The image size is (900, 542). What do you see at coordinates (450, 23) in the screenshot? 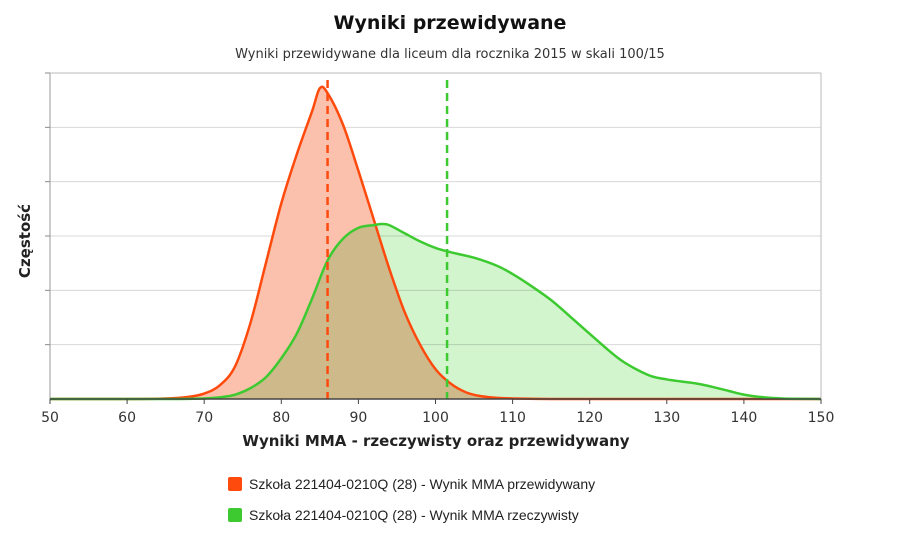
I see `chart-title: Wyniki przewidywane` at bounding box center [450, 23].